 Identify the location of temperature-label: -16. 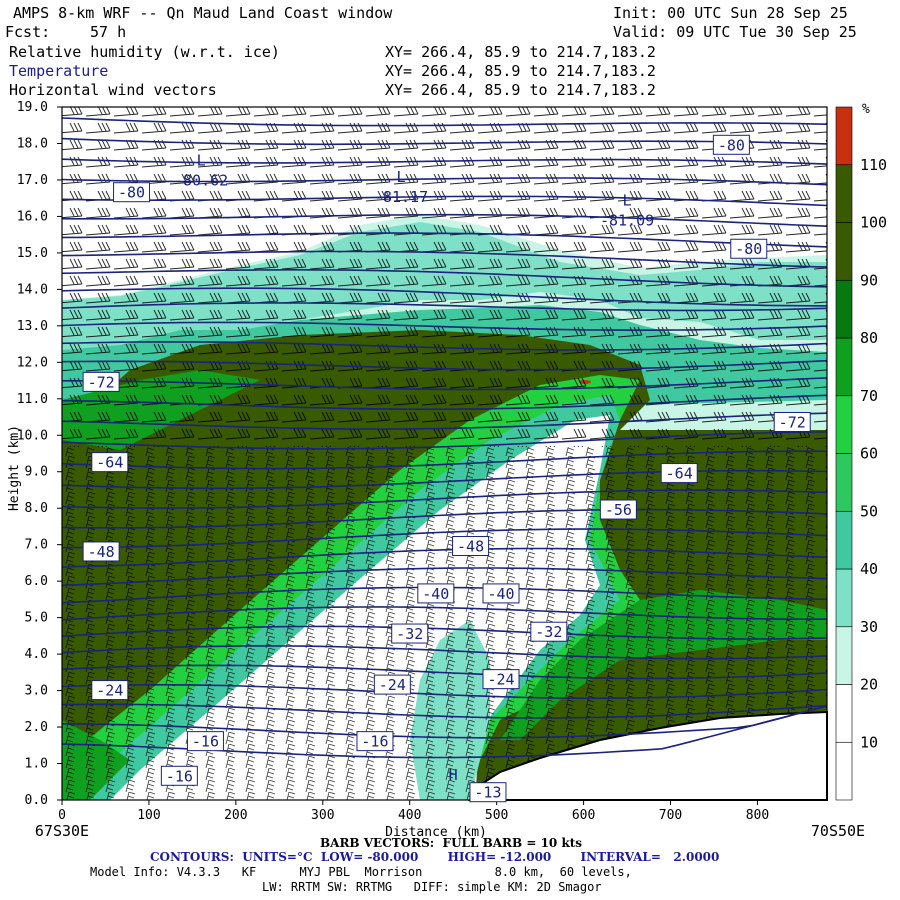
(205, 741).